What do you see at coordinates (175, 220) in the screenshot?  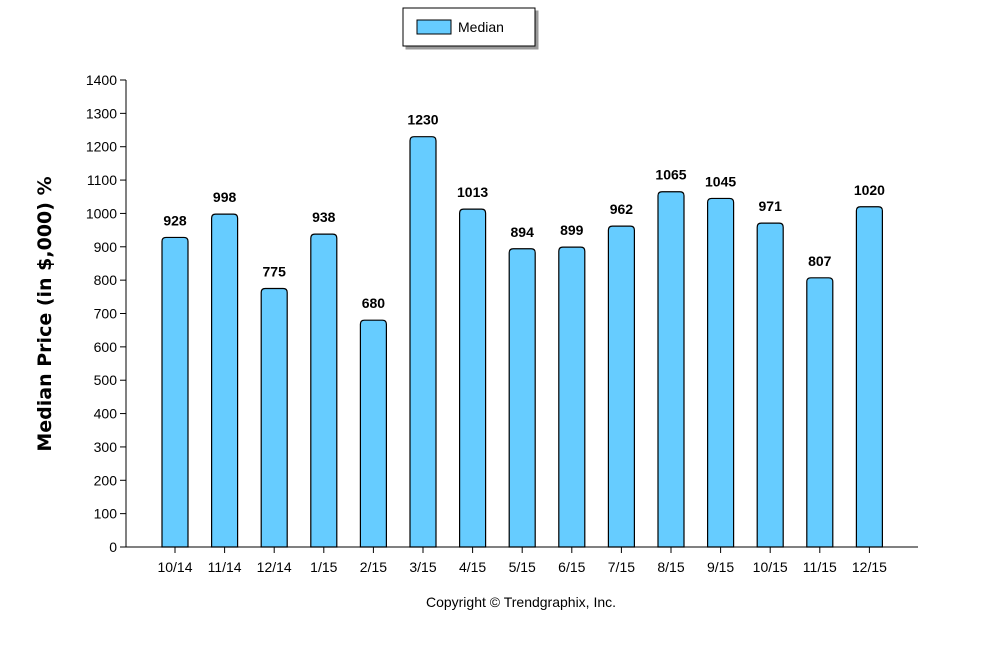 I see `data-label: 928` at bounding box center [175, 220].